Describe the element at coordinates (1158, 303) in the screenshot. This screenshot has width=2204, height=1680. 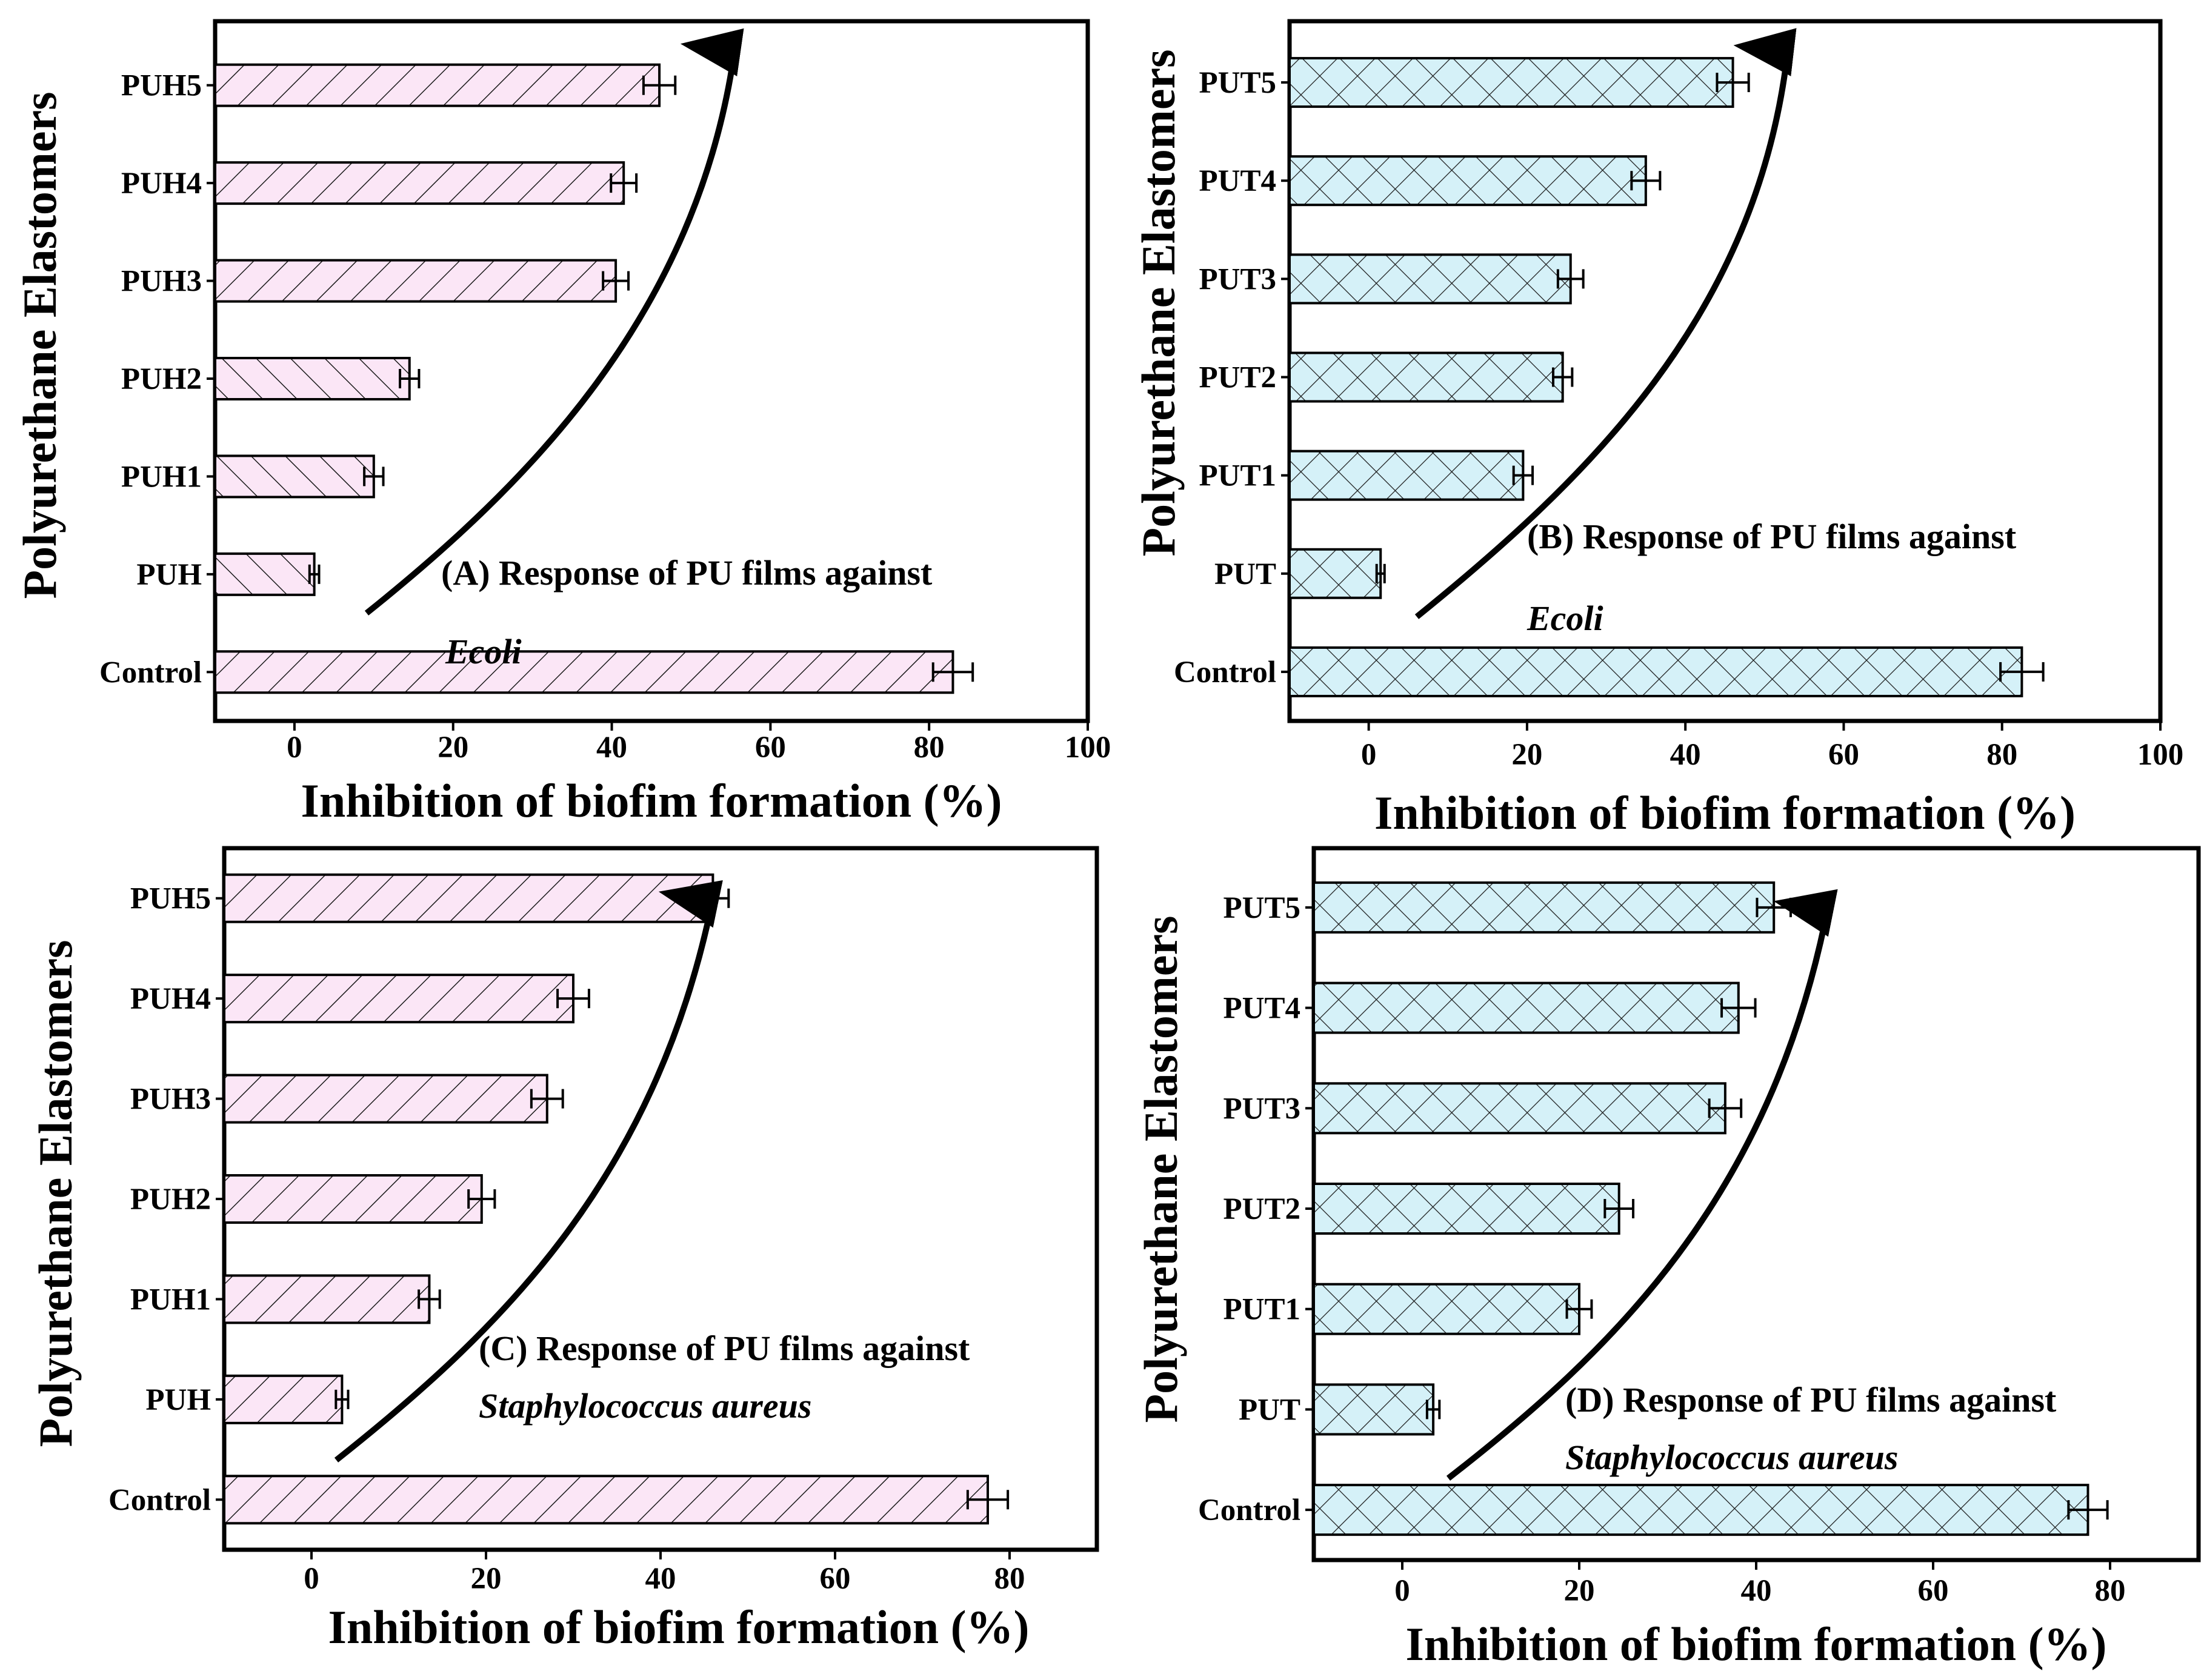
I see `y-axis-title-b: Polyurethane Elastomers` at that location.